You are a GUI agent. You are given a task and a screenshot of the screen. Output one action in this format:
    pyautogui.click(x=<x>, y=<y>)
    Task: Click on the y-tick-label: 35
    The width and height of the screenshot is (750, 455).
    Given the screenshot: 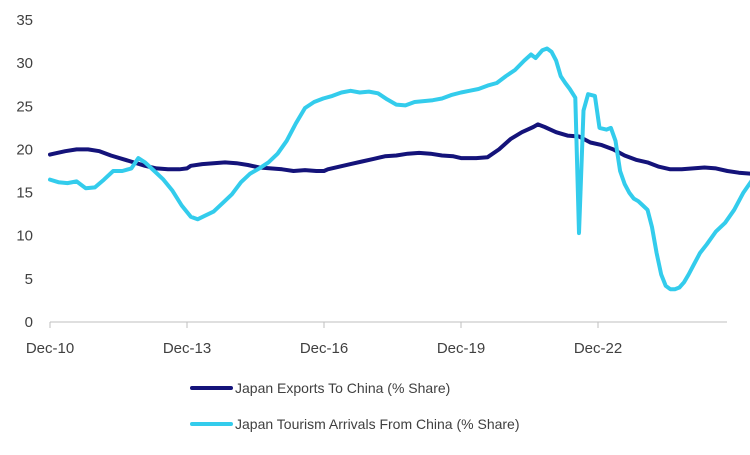 What is the action you would take?
    pyautogui.click(x=24, y=20)
    